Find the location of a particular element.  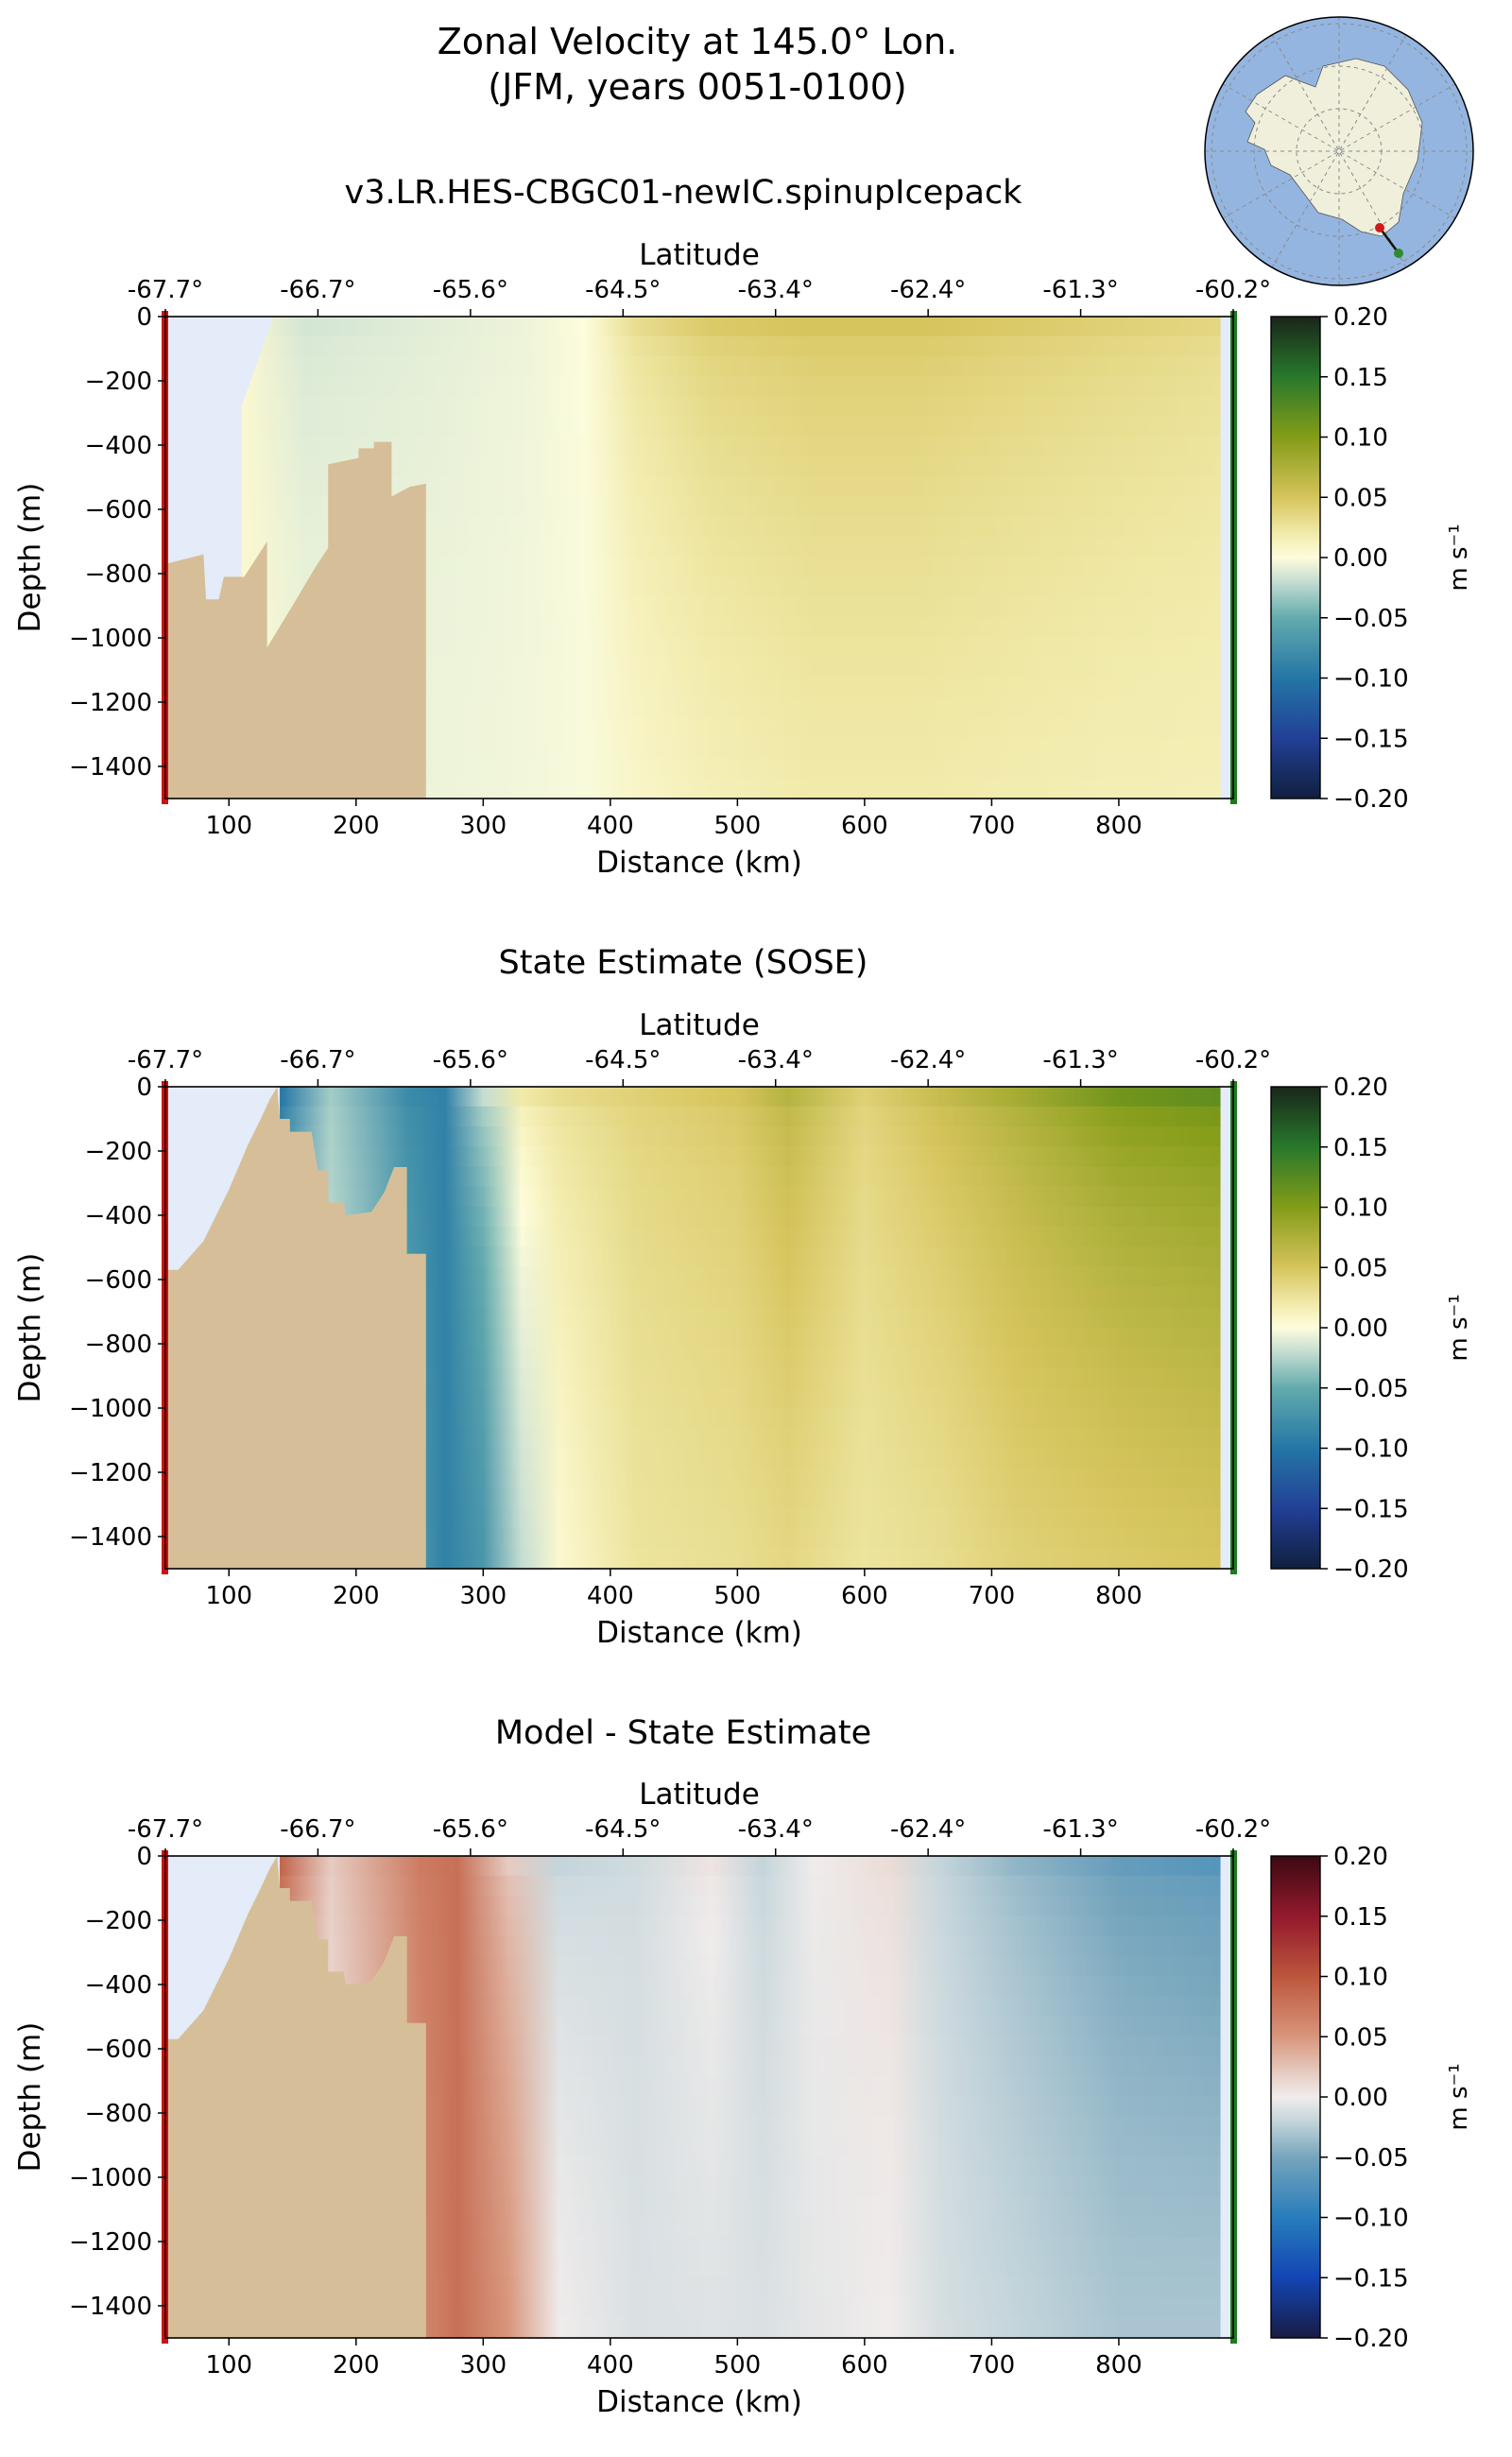

colorbar-tick-label: 0.10 is located at coordinates (1360, 1978).